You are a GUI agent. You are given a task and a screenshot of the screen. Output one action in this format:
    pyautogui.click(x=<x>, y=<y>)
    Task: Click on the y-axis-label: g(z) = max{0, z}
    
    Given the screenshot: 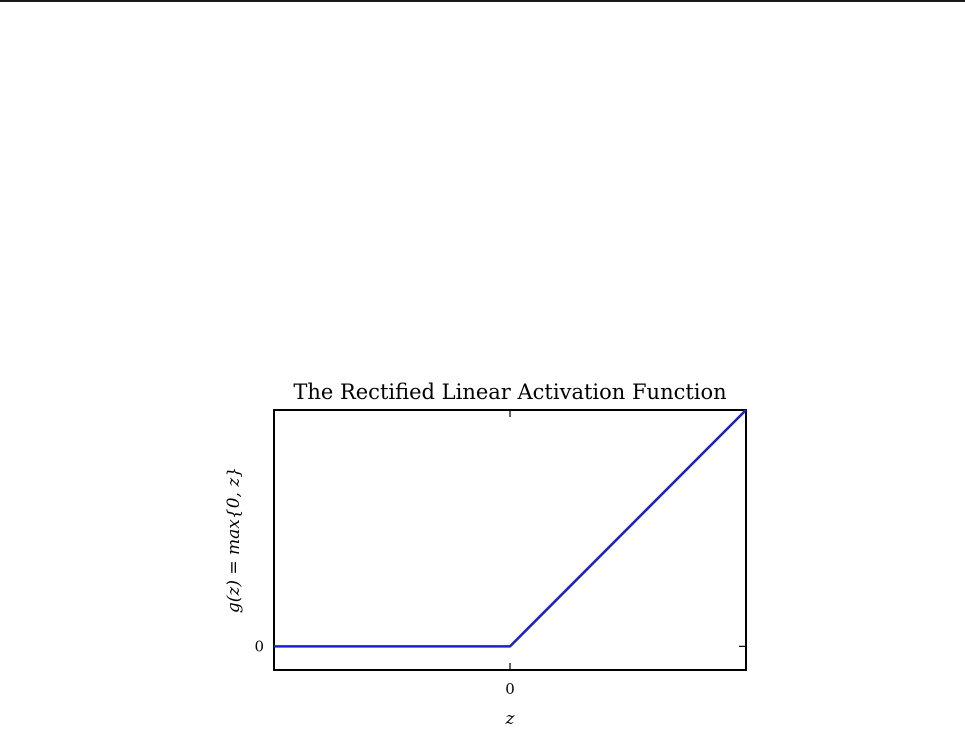 What is the action you would take?
    pyautogui.click(x=234, y=540)
    